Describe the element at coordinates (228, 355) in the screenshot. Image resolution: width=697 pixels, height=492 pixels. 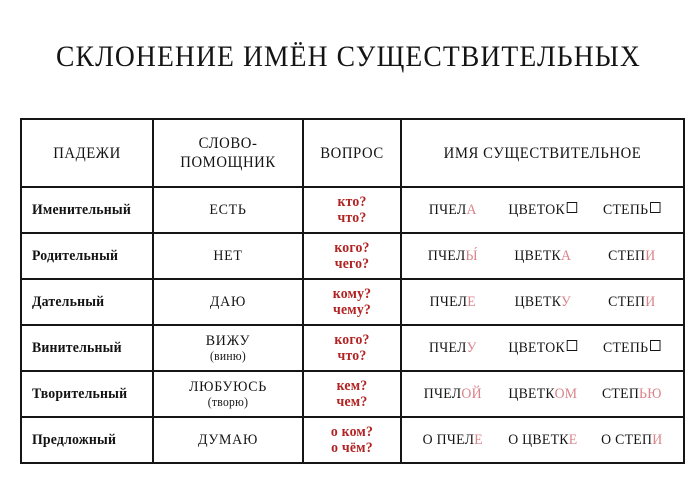
I see `helper-word-sub: (виню)` at that location.